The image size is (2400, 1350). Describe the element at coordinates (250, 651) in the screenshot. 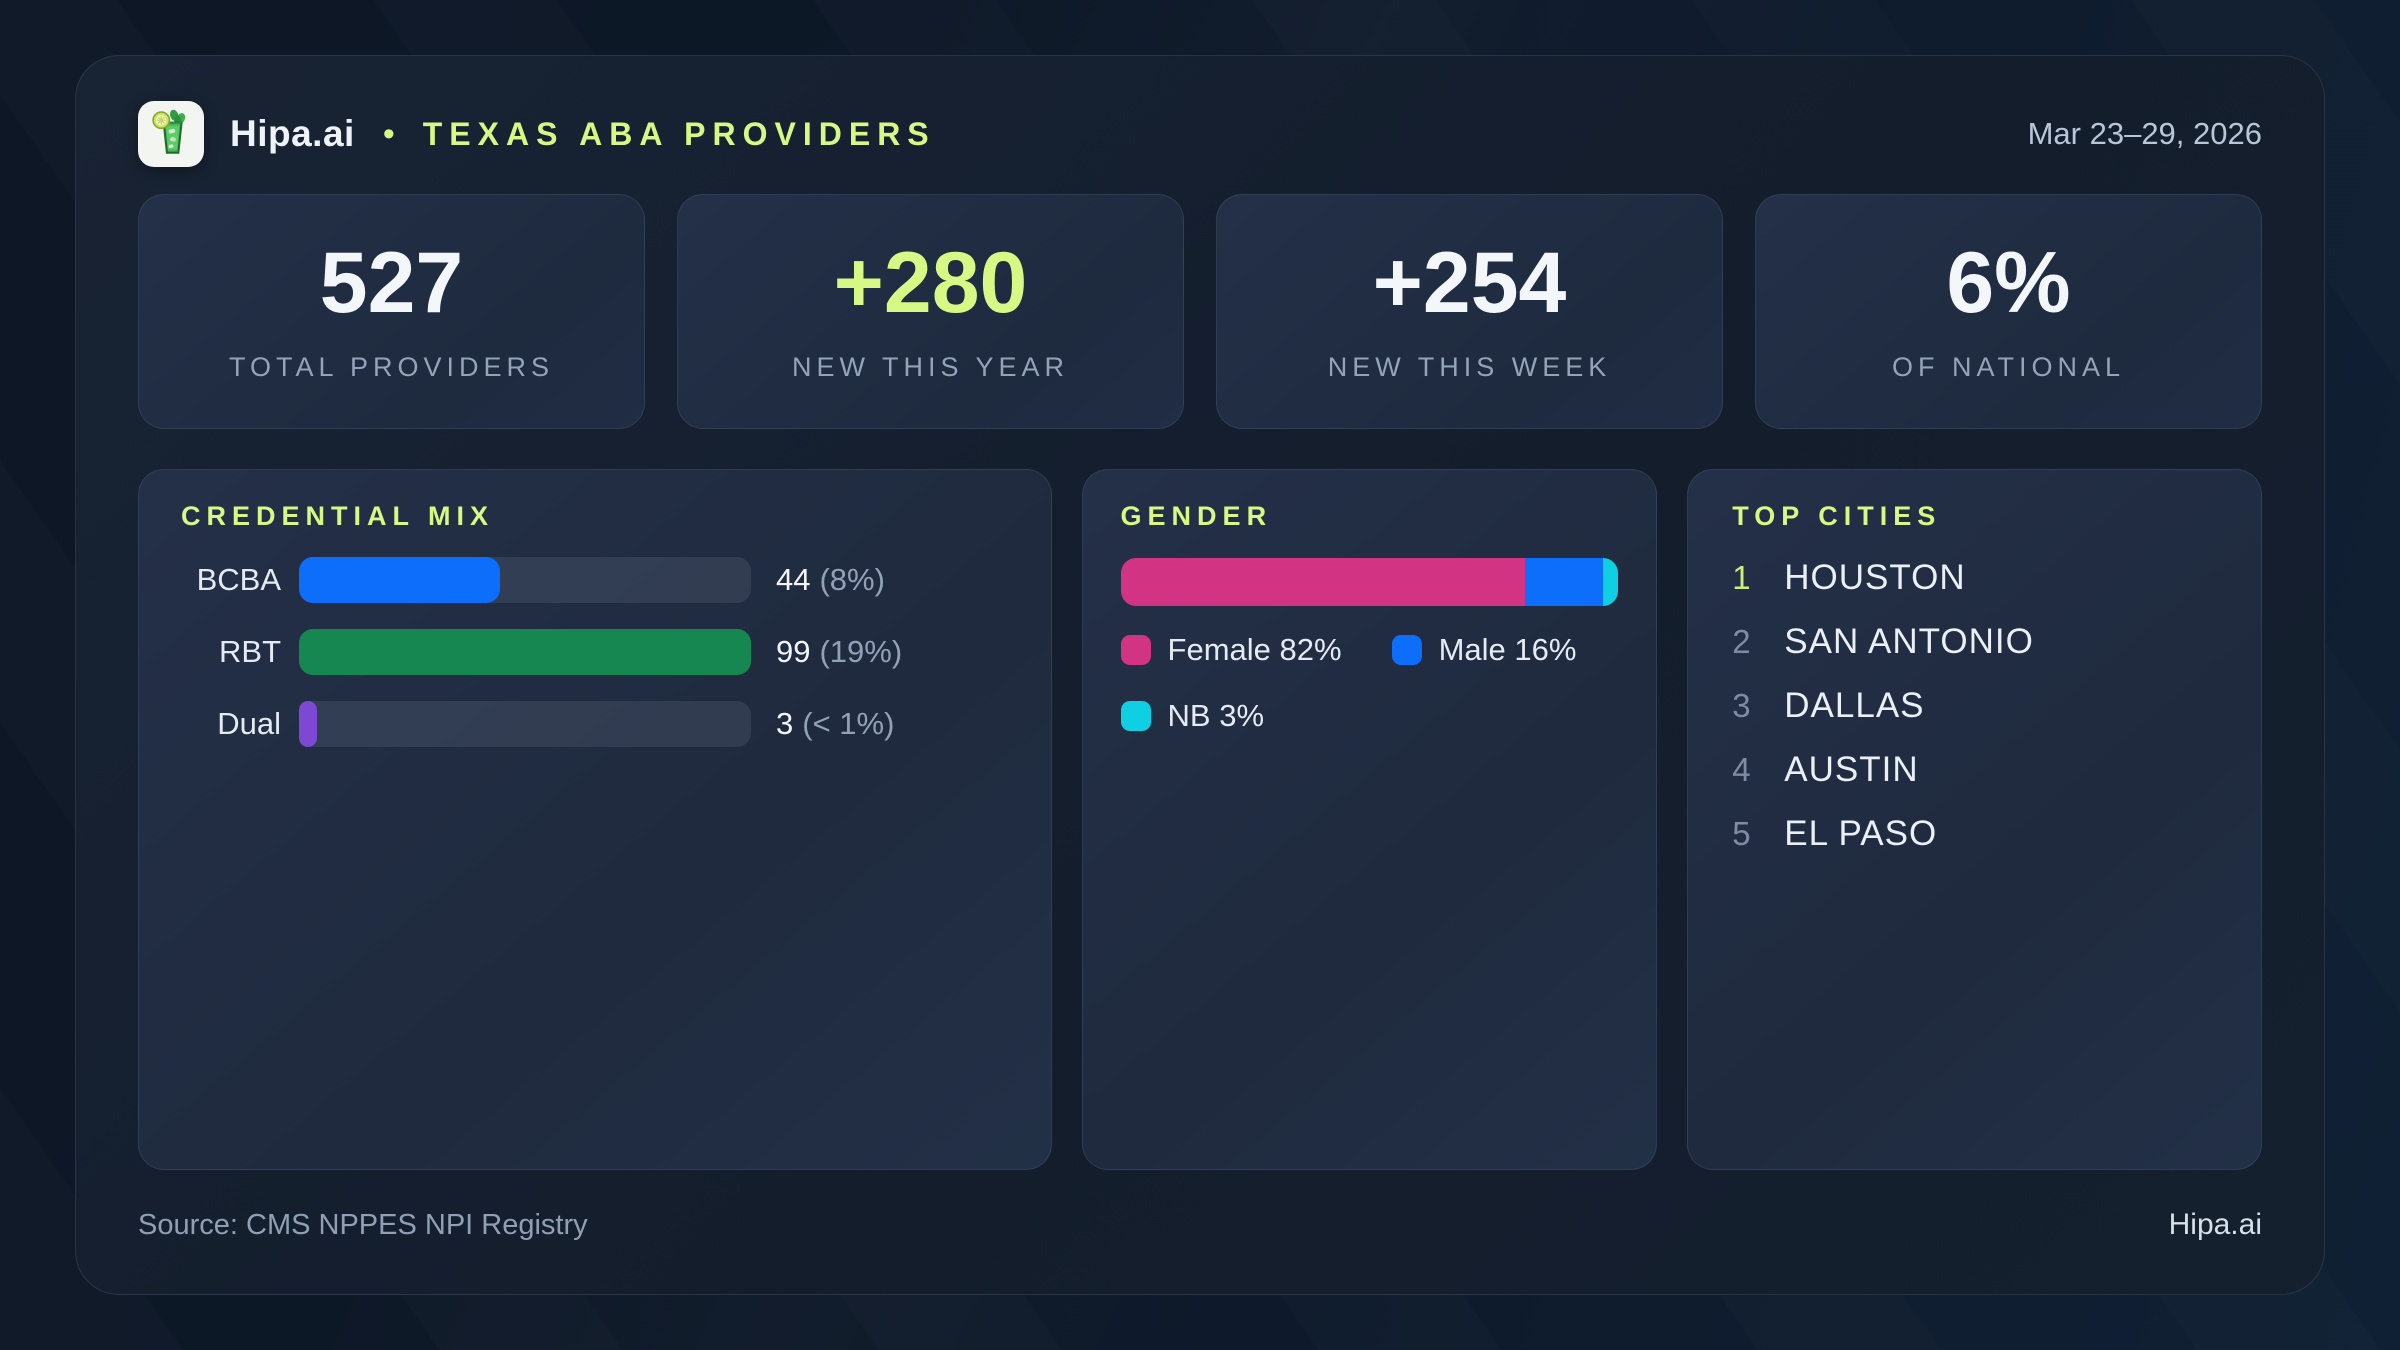

I see `bar-label: RBT` at that location.